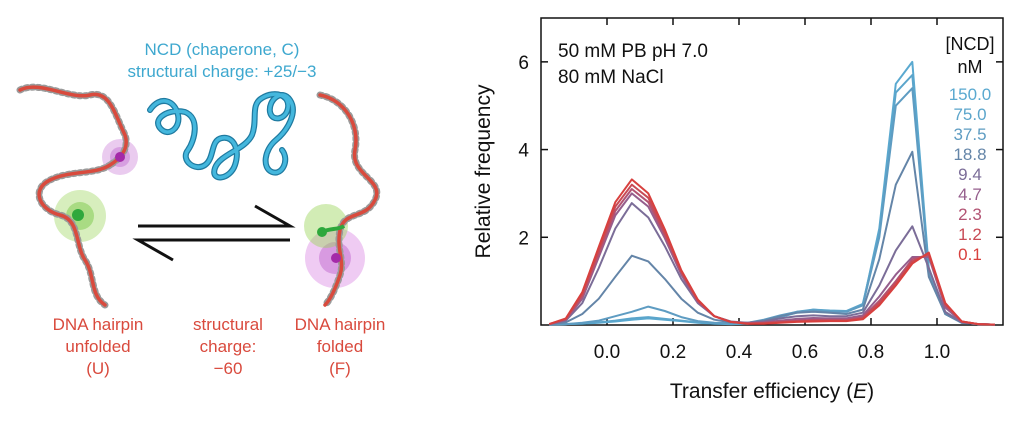 This screenshot has height=422, width=1023. I want to click on y-tick-label: 2, so click(523, 238).